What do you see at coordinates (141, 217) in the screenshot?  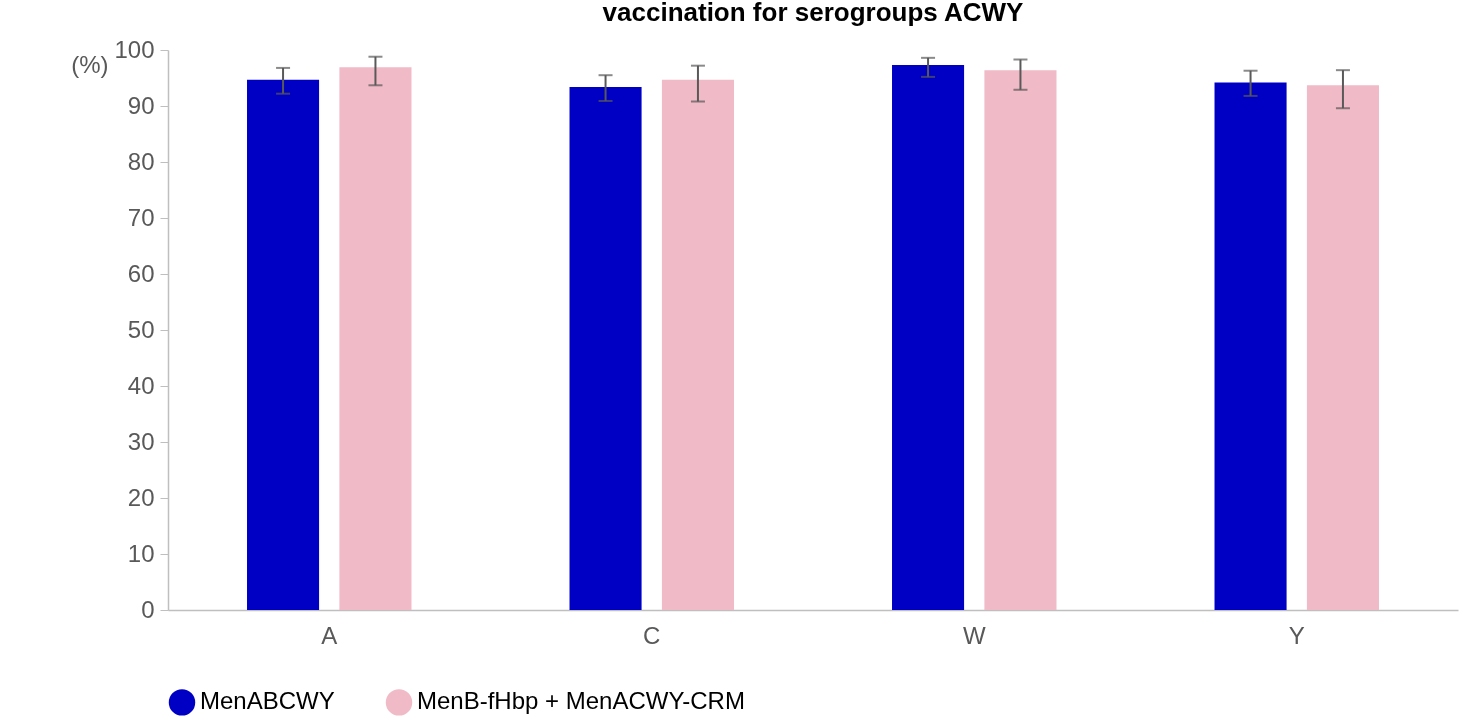 I see `y-tick-label: 70` at bounding box center [141, 217].